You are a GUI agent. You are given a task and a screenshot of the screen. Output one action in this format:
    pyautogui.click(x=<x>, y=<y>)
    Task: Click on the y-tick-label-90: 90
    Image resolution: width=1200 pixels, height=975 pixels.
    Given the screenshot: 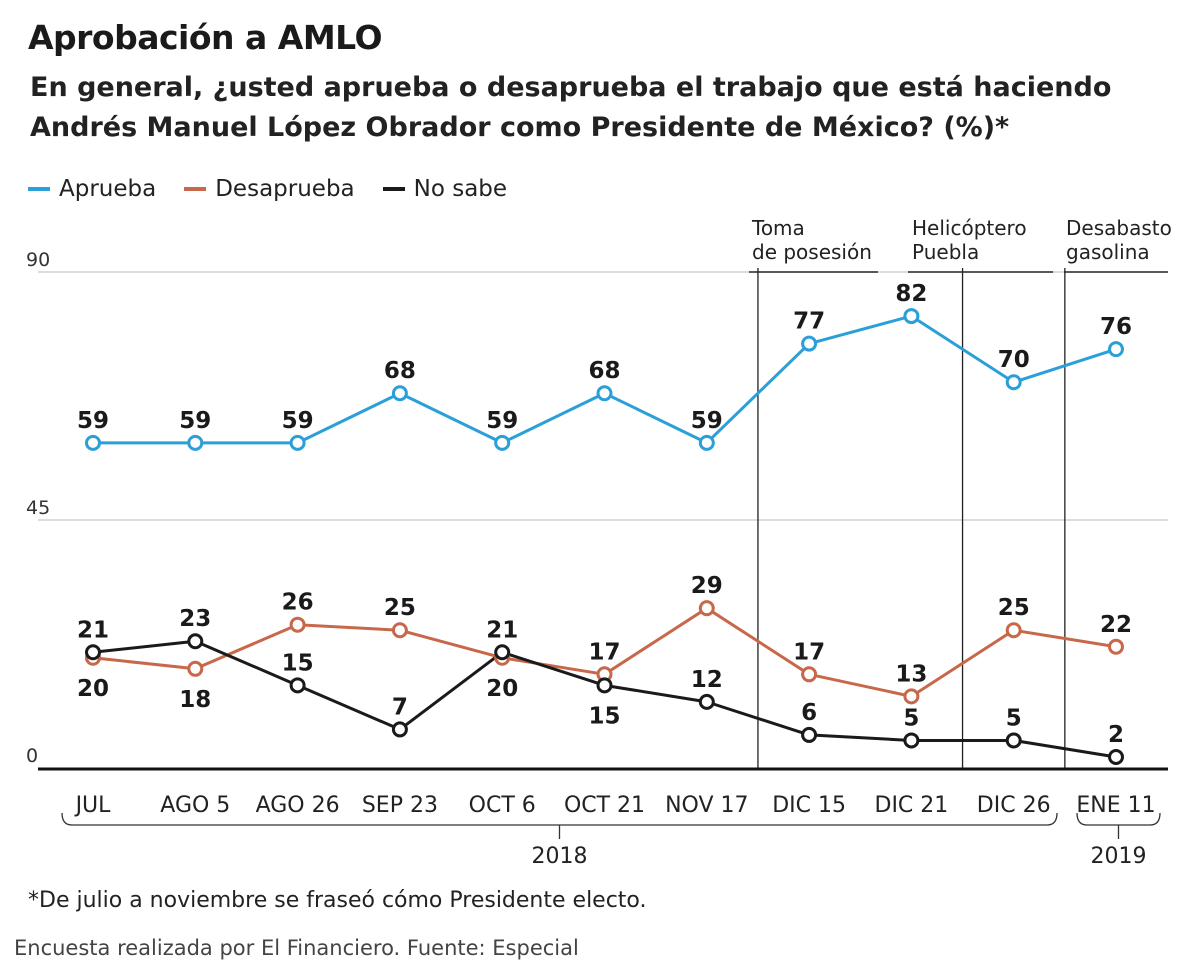 What is the action you would take?
    pyautogui.click(x=38, y=260)
    